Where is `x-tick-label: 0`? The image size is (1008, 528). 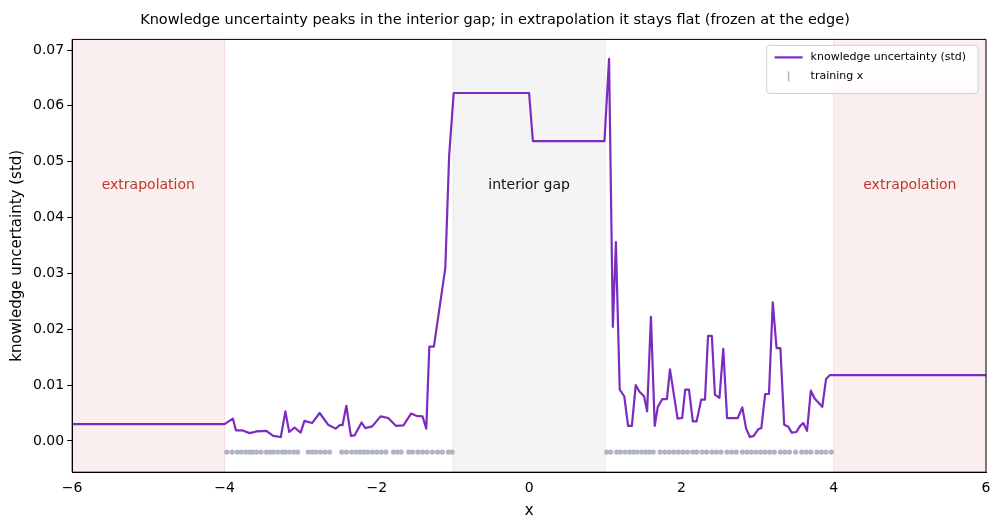 x-tick-label: 0 is located at coordinates (529, 487).